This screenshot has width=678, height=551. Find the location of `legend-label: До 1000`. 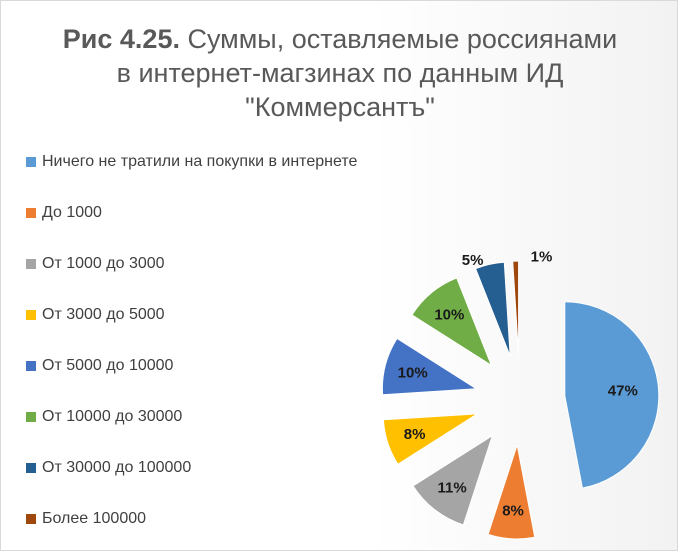

legend-label: До 1000 is located at coordinates (72, 212).